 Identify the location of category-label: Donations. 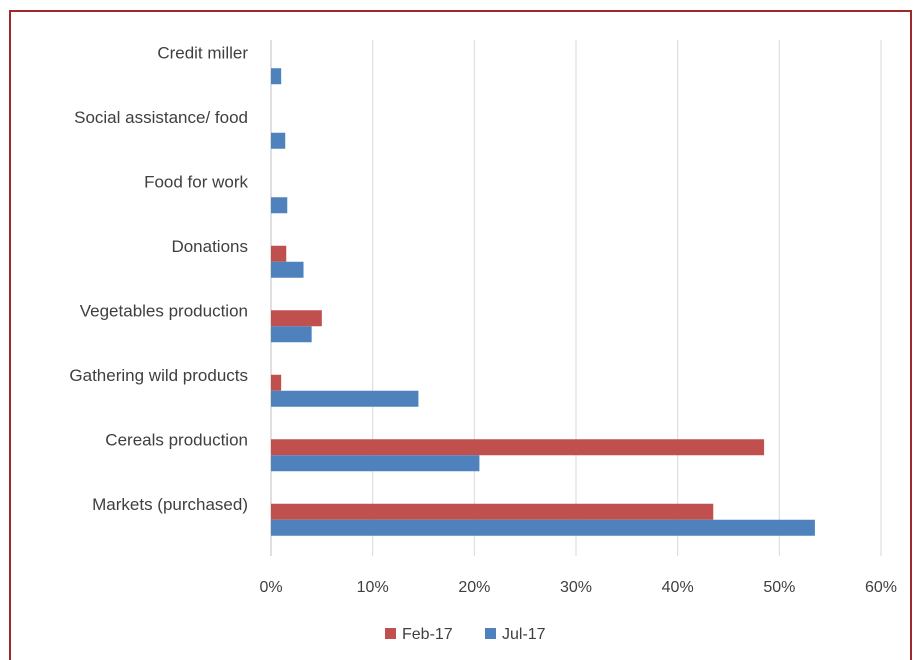
(209, 246).